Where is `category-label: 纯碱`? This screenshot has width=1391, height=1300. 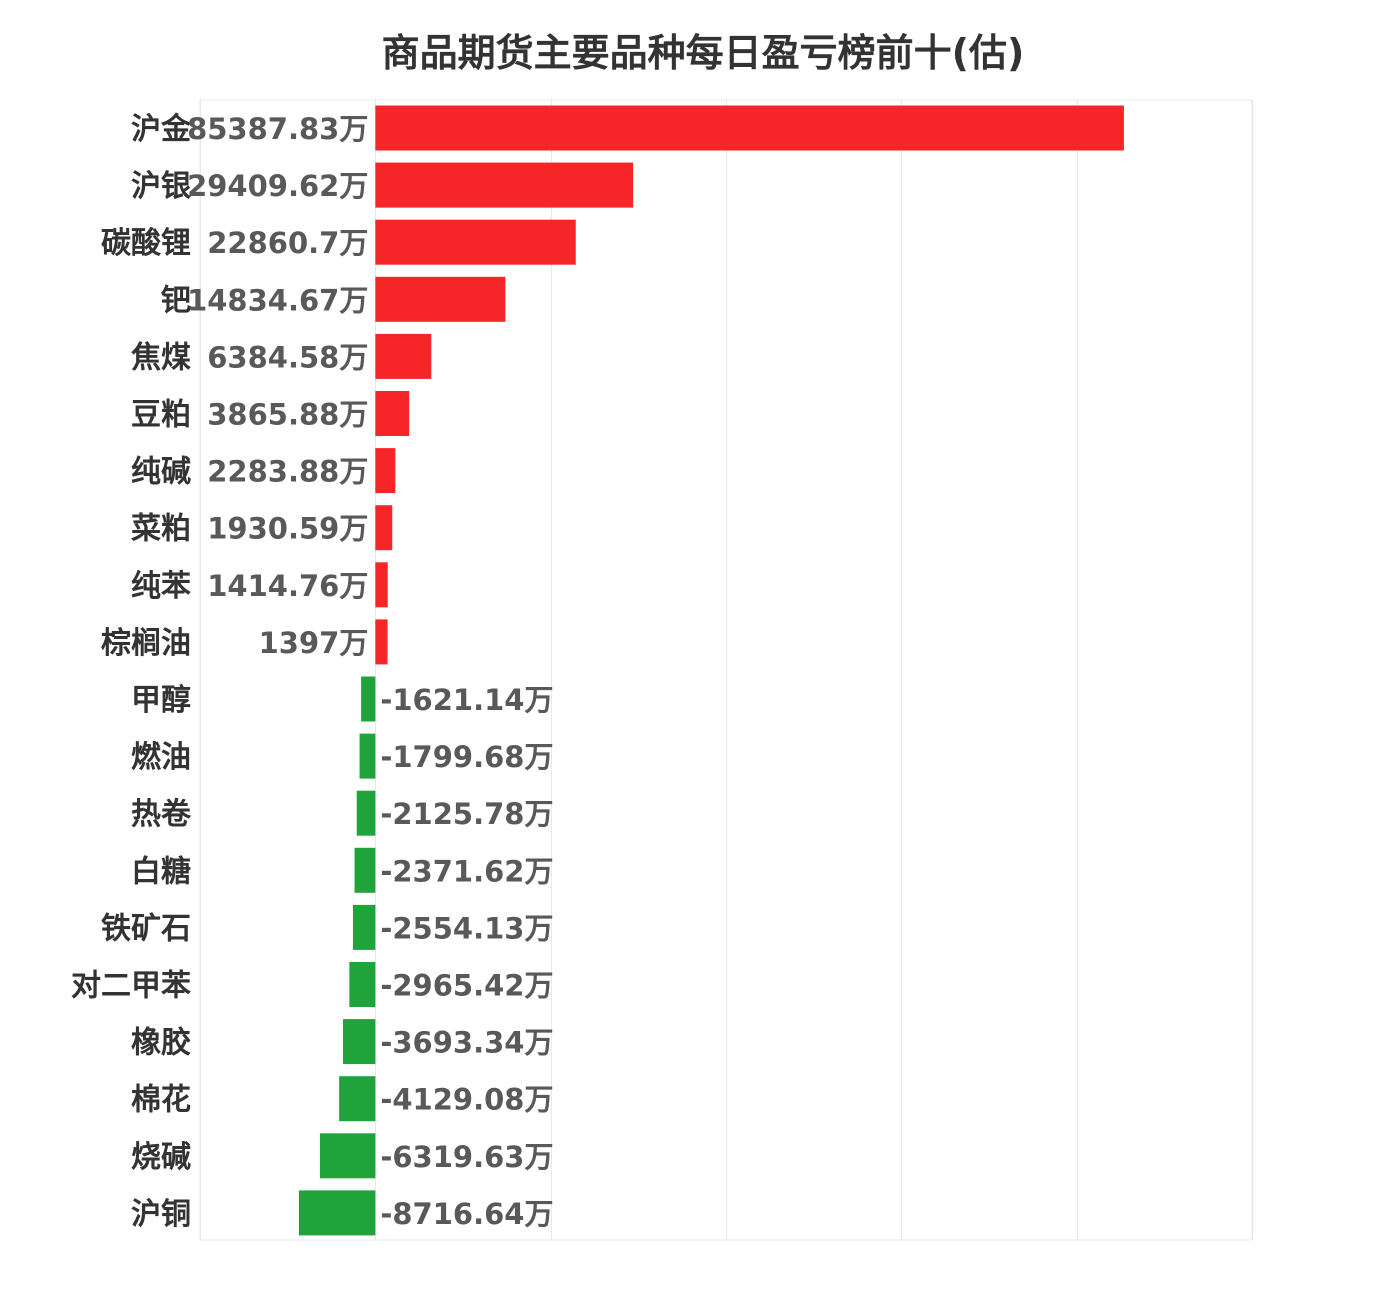 category-label: 纯碱 is located at coordinates (161, 472).